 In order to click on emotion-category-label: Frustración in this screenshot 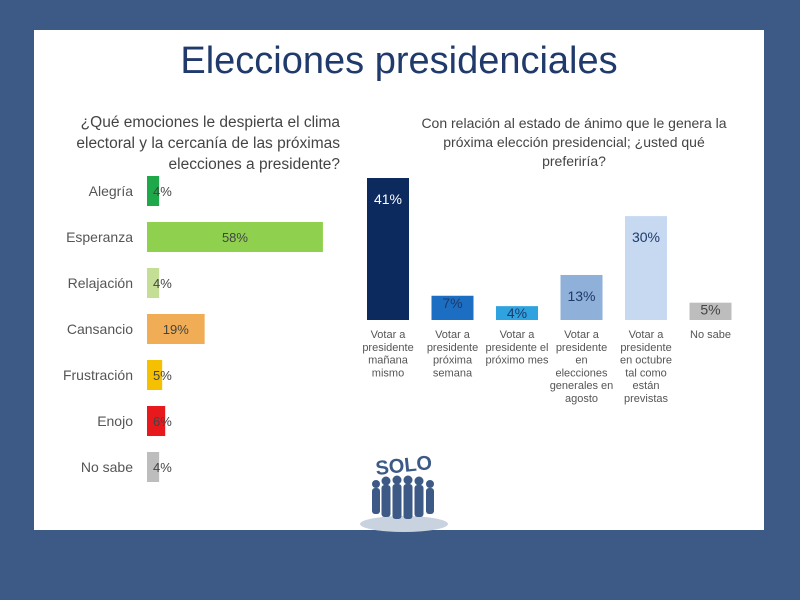, I will do `click(98, 375)`.